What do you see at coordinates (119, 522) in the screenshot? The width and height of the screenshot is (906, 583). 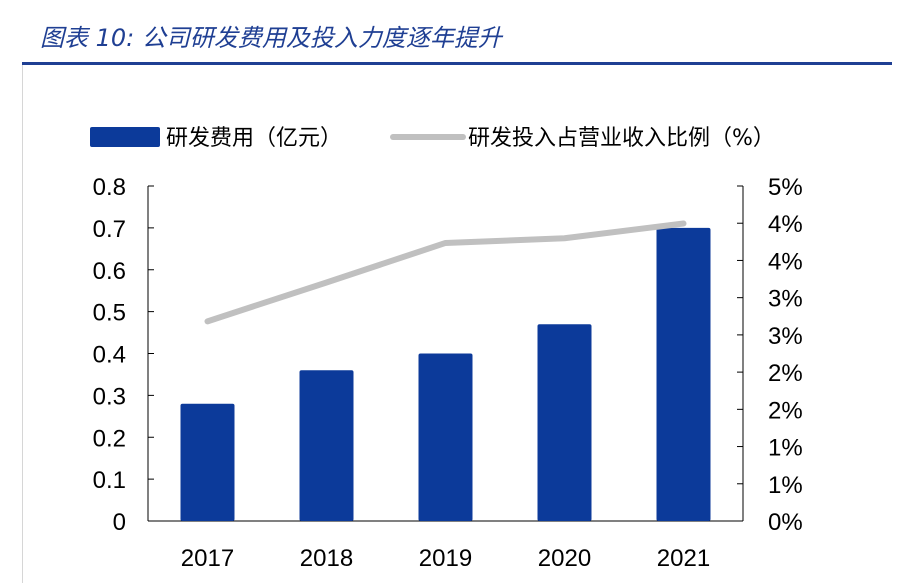 I see `left-tick-label: 0` at bounding box center [119, 522].